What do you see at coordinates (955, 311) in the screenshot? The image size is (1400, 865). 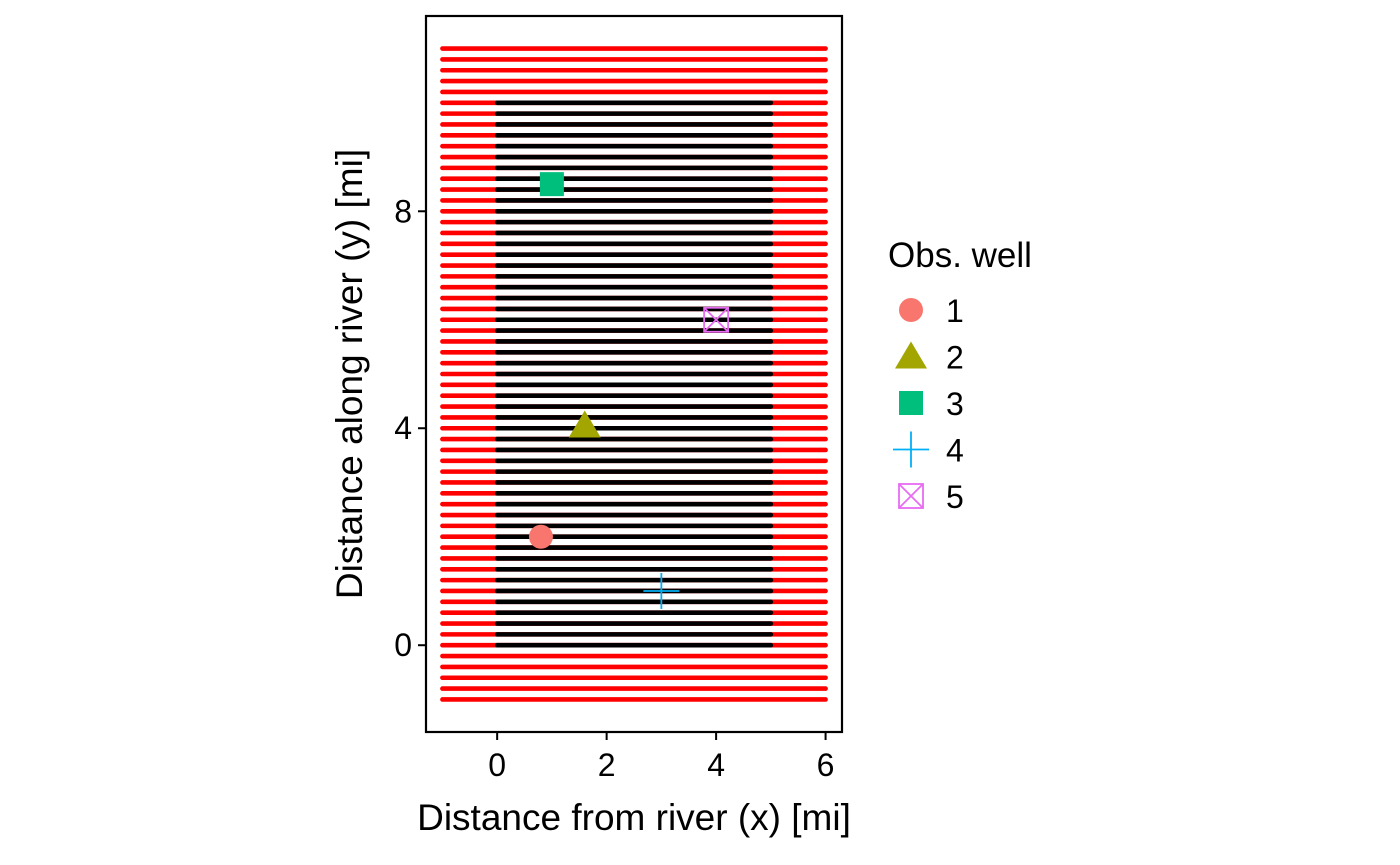 I see `legend-label-1: 1` at bounding box center [955, 311].